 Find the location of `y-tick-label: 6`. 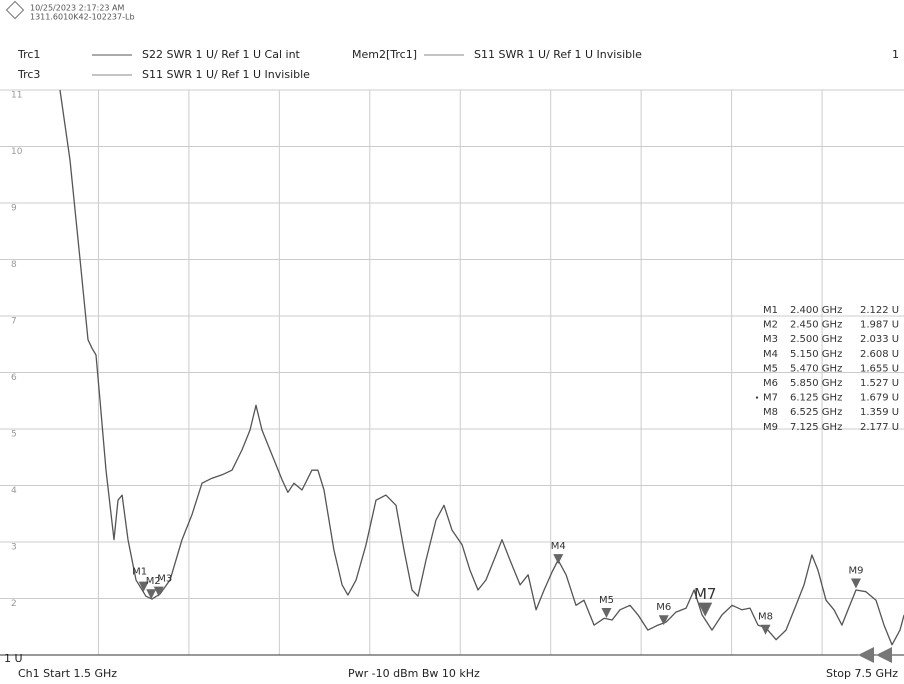

y-tick-label: 6 is located at coordinates (14, 378).